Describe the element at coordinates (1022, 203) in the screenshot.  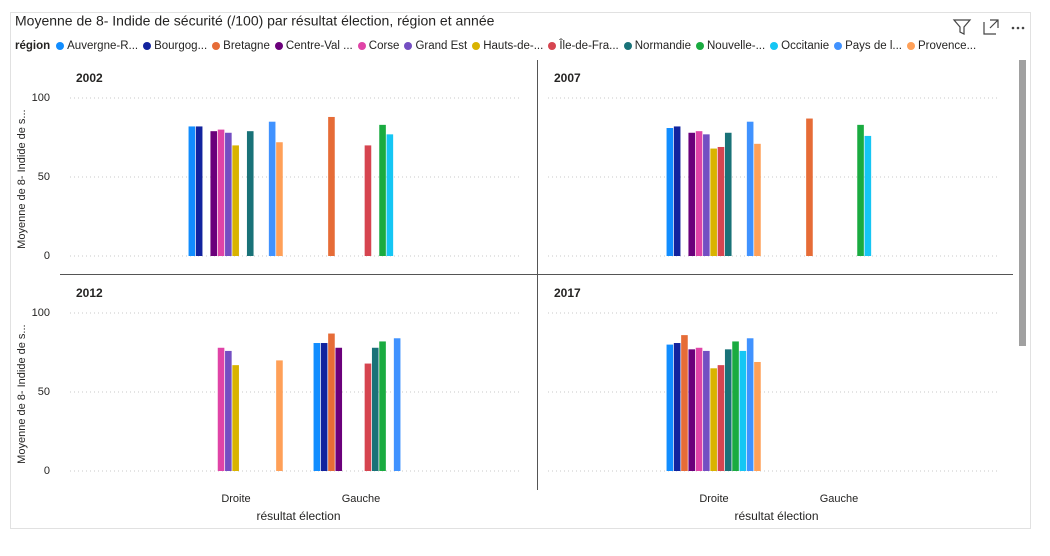
I see `scrollbar` at that location.